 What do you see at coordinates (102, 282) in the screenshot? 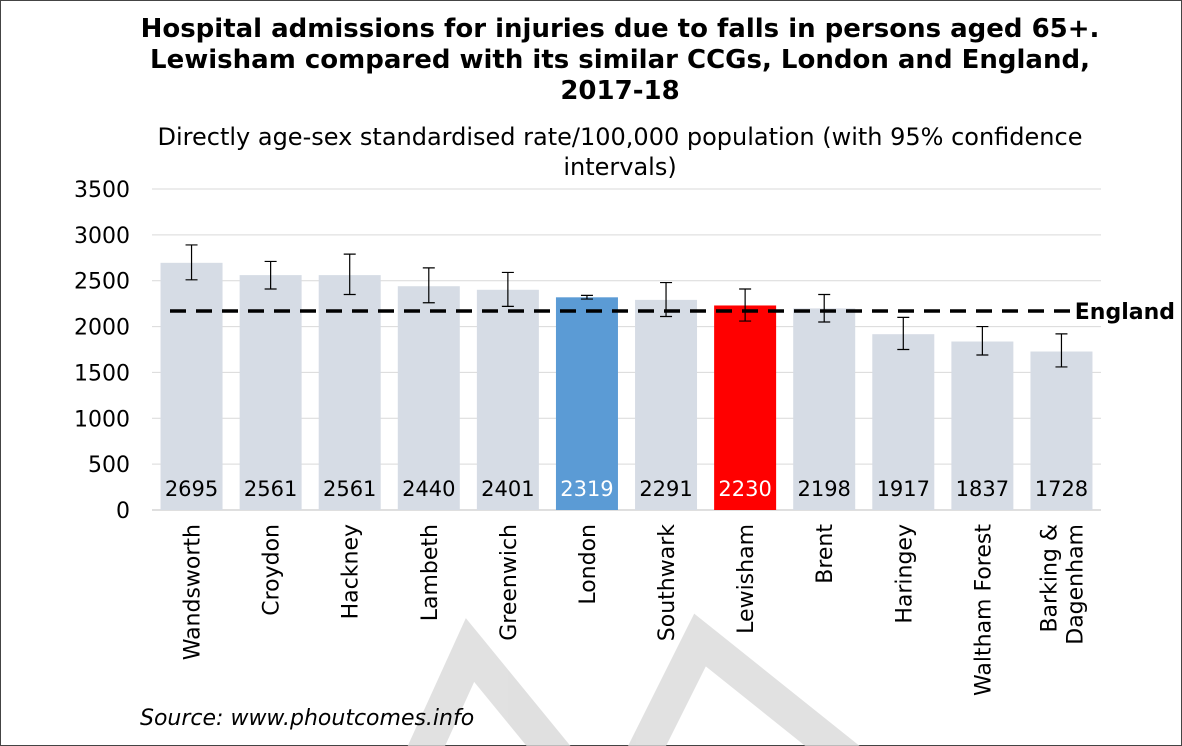
I see `y-tick-label: 2500` at bounding box center [102, 282].